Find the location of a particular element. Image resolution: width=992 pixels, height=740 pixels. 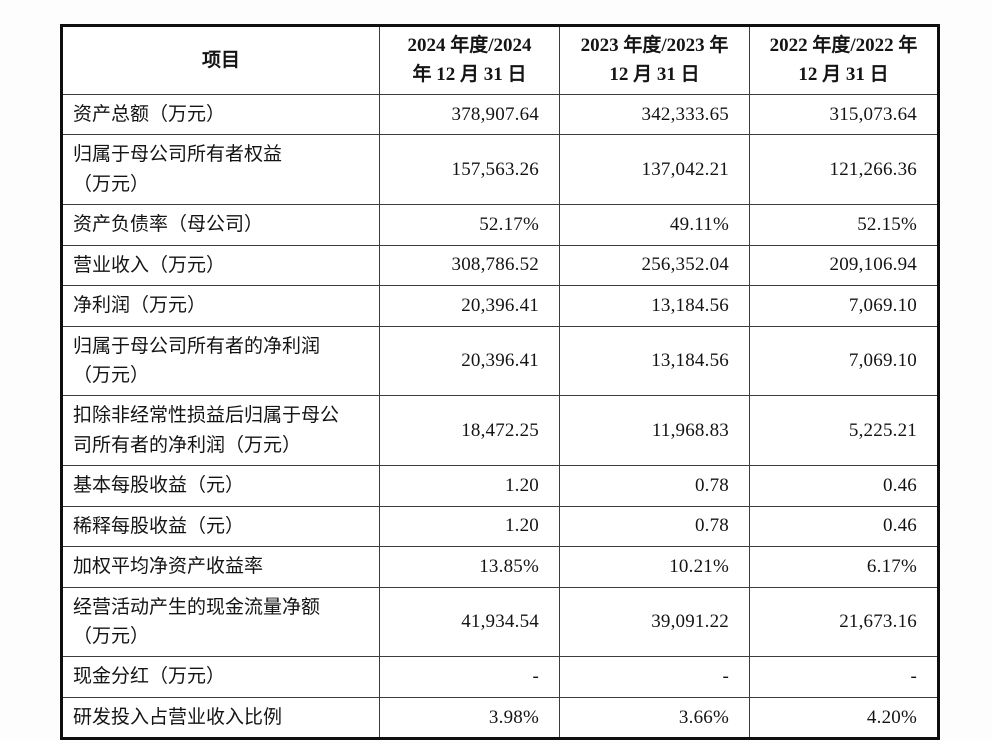

header-2023: 2023 年度/2023 年 12 月 31 日 is located at coordinates (654, 60).